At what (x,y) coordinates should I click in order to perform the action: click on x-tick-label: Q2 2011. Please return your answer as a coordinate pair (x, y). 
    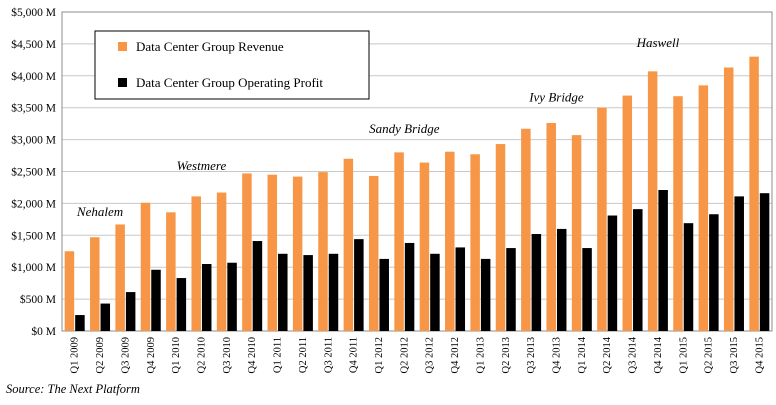
    Looking at the image, I should click on (303, 355).